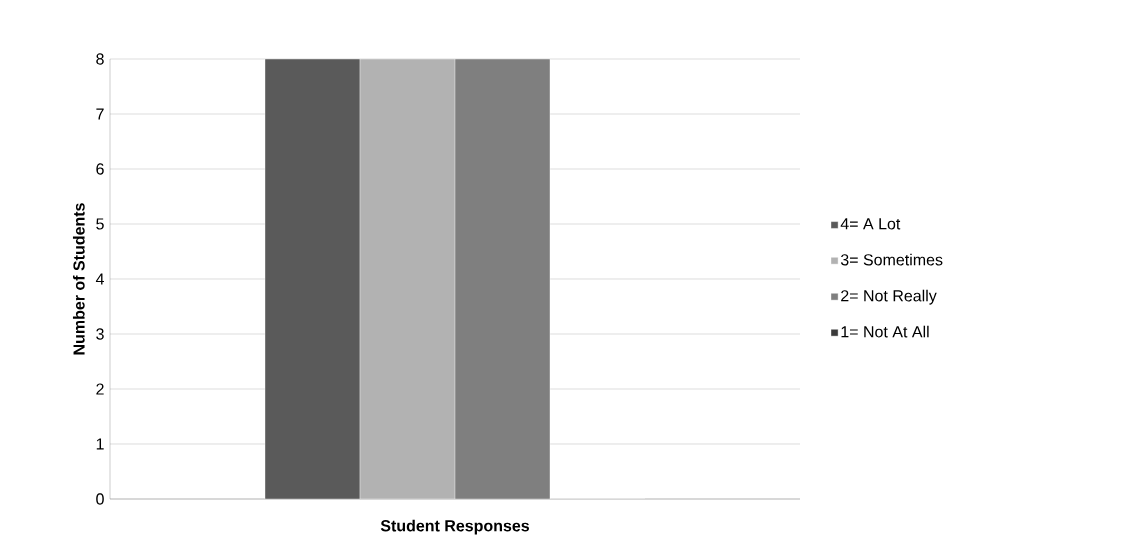  I want to click on y-tick-label: 1, so click(100, 444).